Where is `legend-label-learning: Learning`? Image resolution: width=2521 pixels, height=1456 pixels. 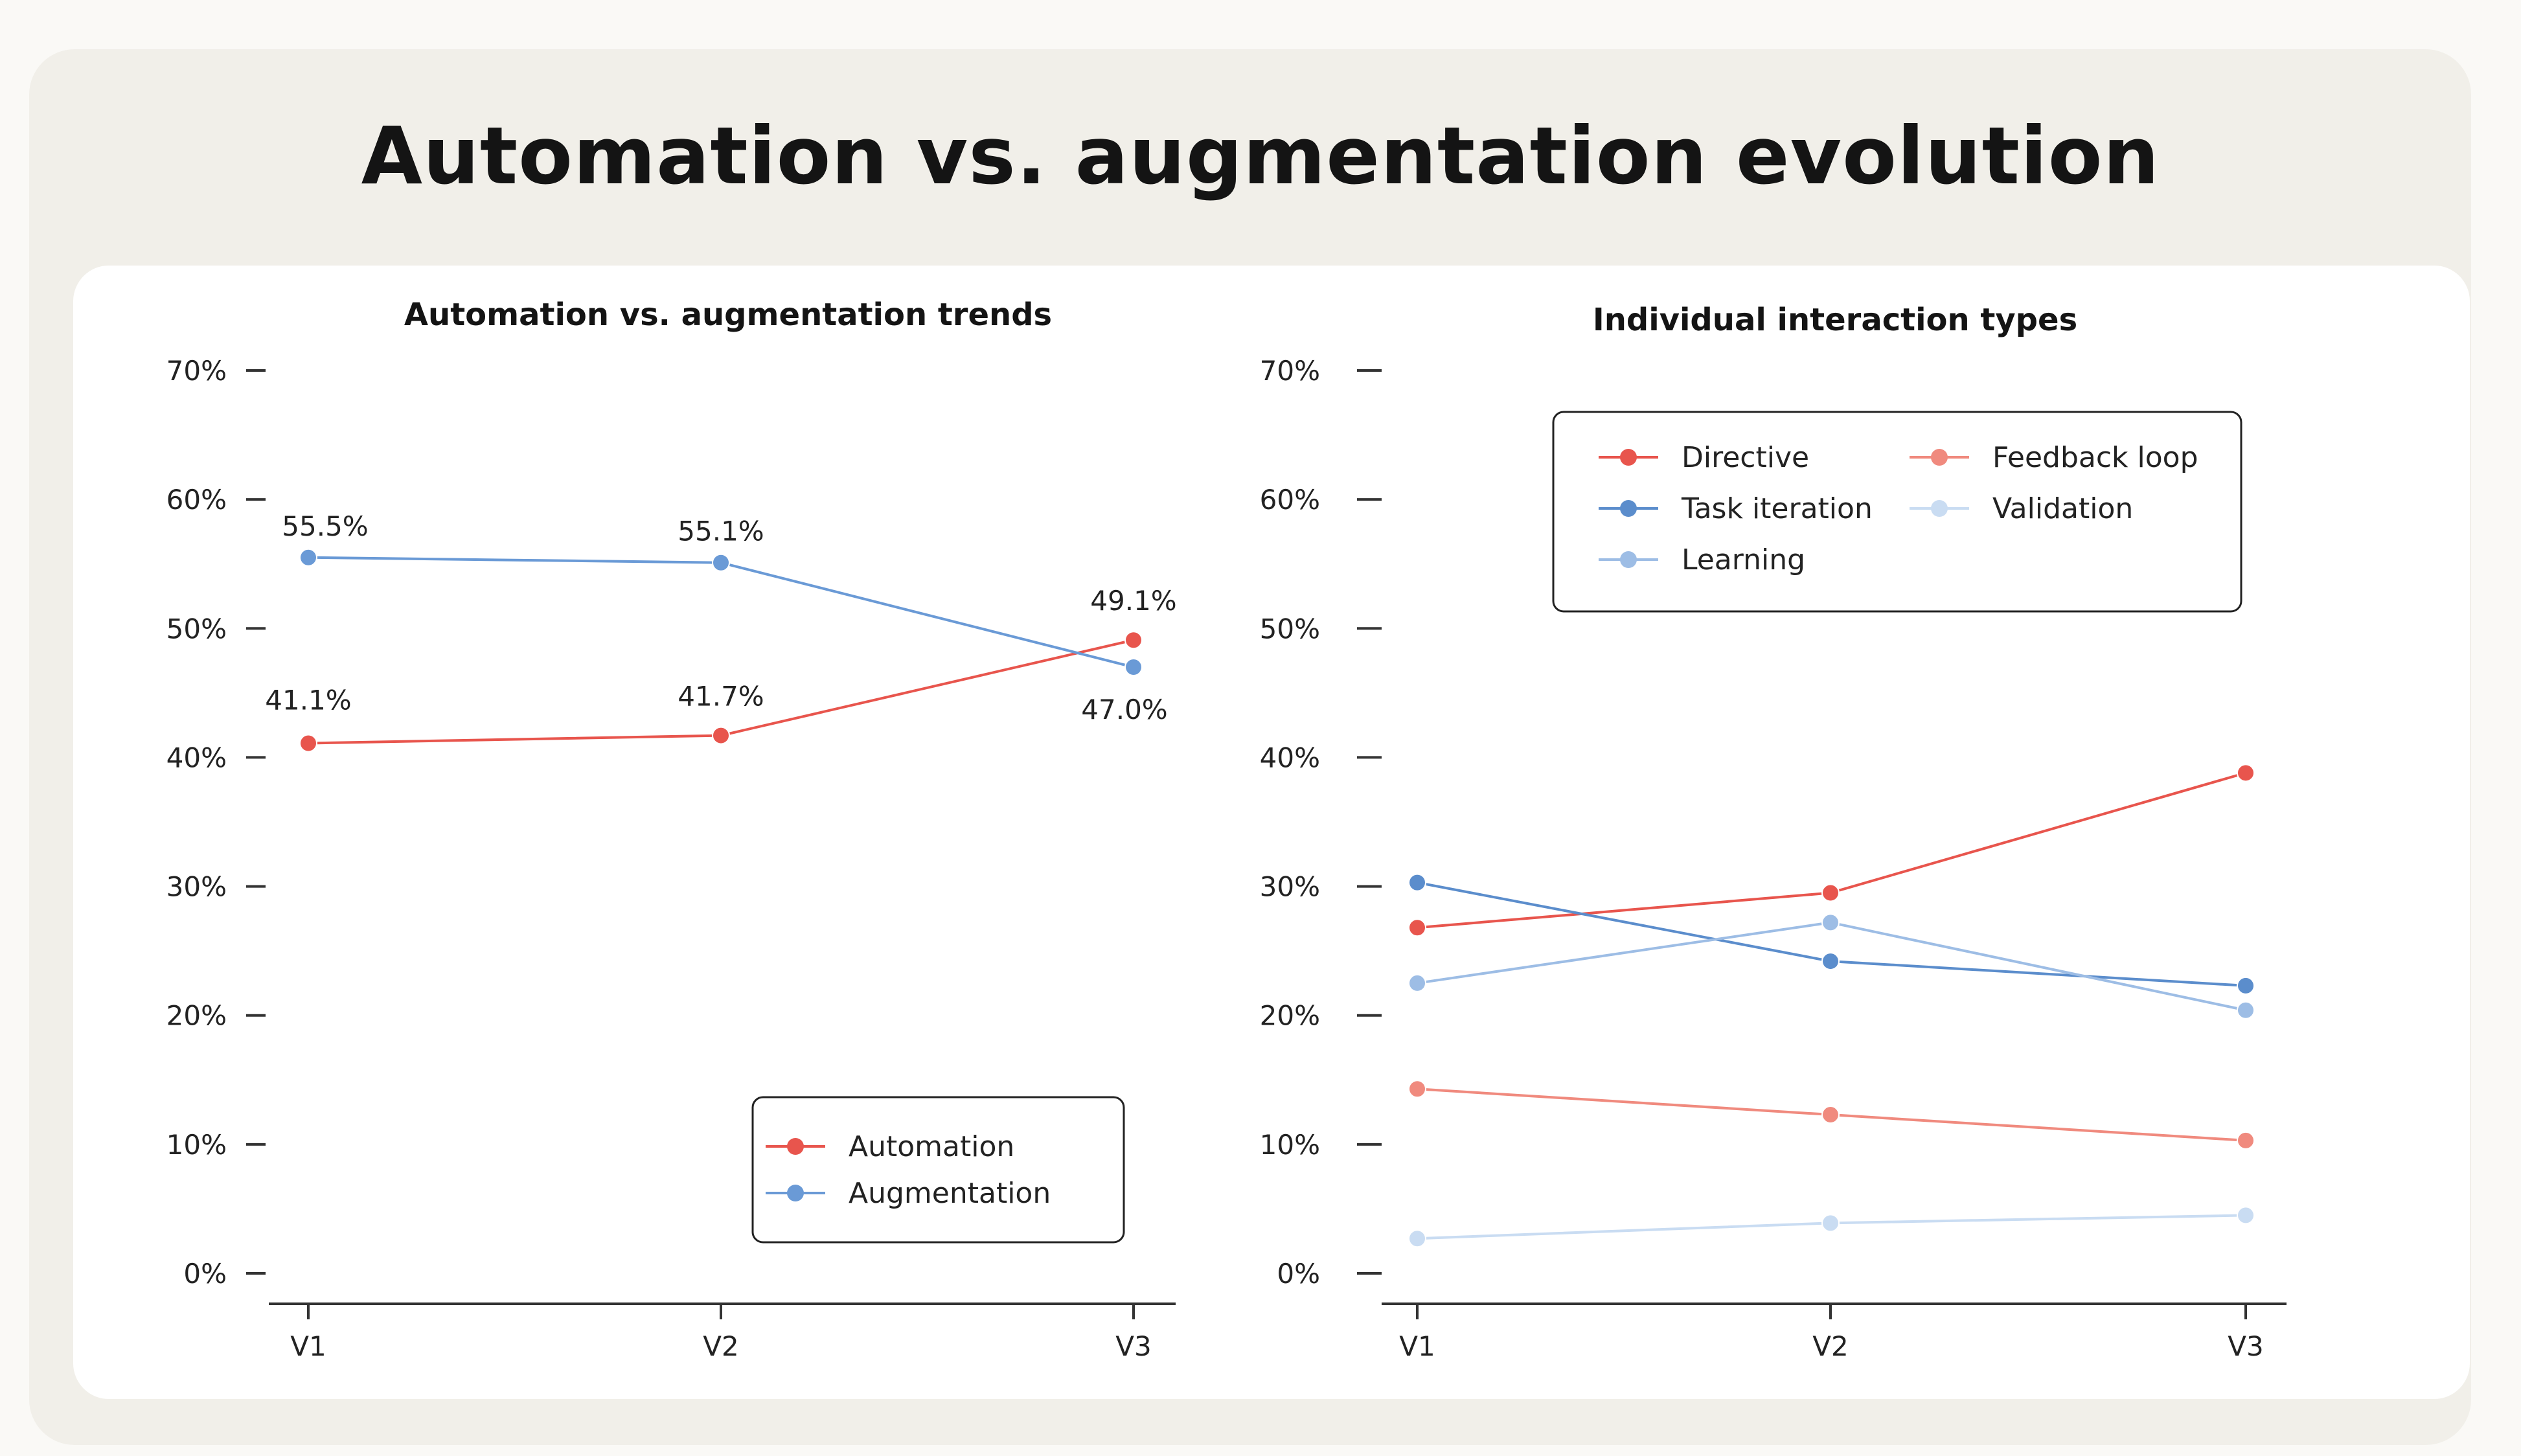
legend-label-learning: Learning is located at coordinates (1743, 559).